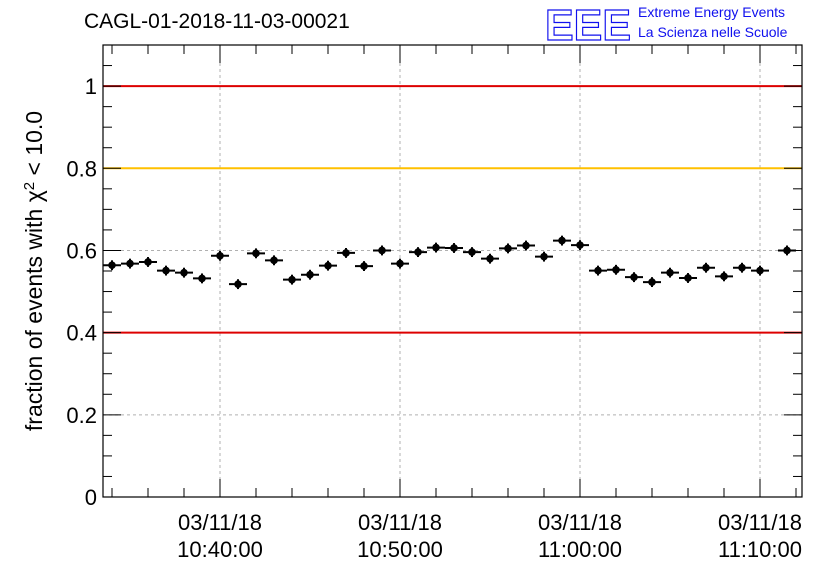 The image size is (836, 572). I want to click on logo-line-2: La Scienza nelle Scuole, so click(713, 32).